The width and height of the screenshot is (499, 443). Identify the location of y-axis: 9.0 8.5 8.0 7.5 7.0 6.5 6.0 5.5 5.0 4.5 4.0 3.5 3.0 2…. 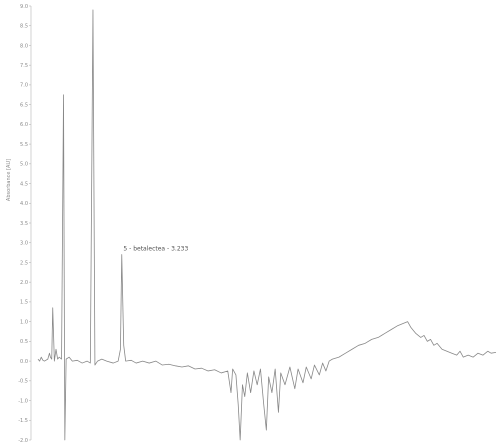
(25, 223).